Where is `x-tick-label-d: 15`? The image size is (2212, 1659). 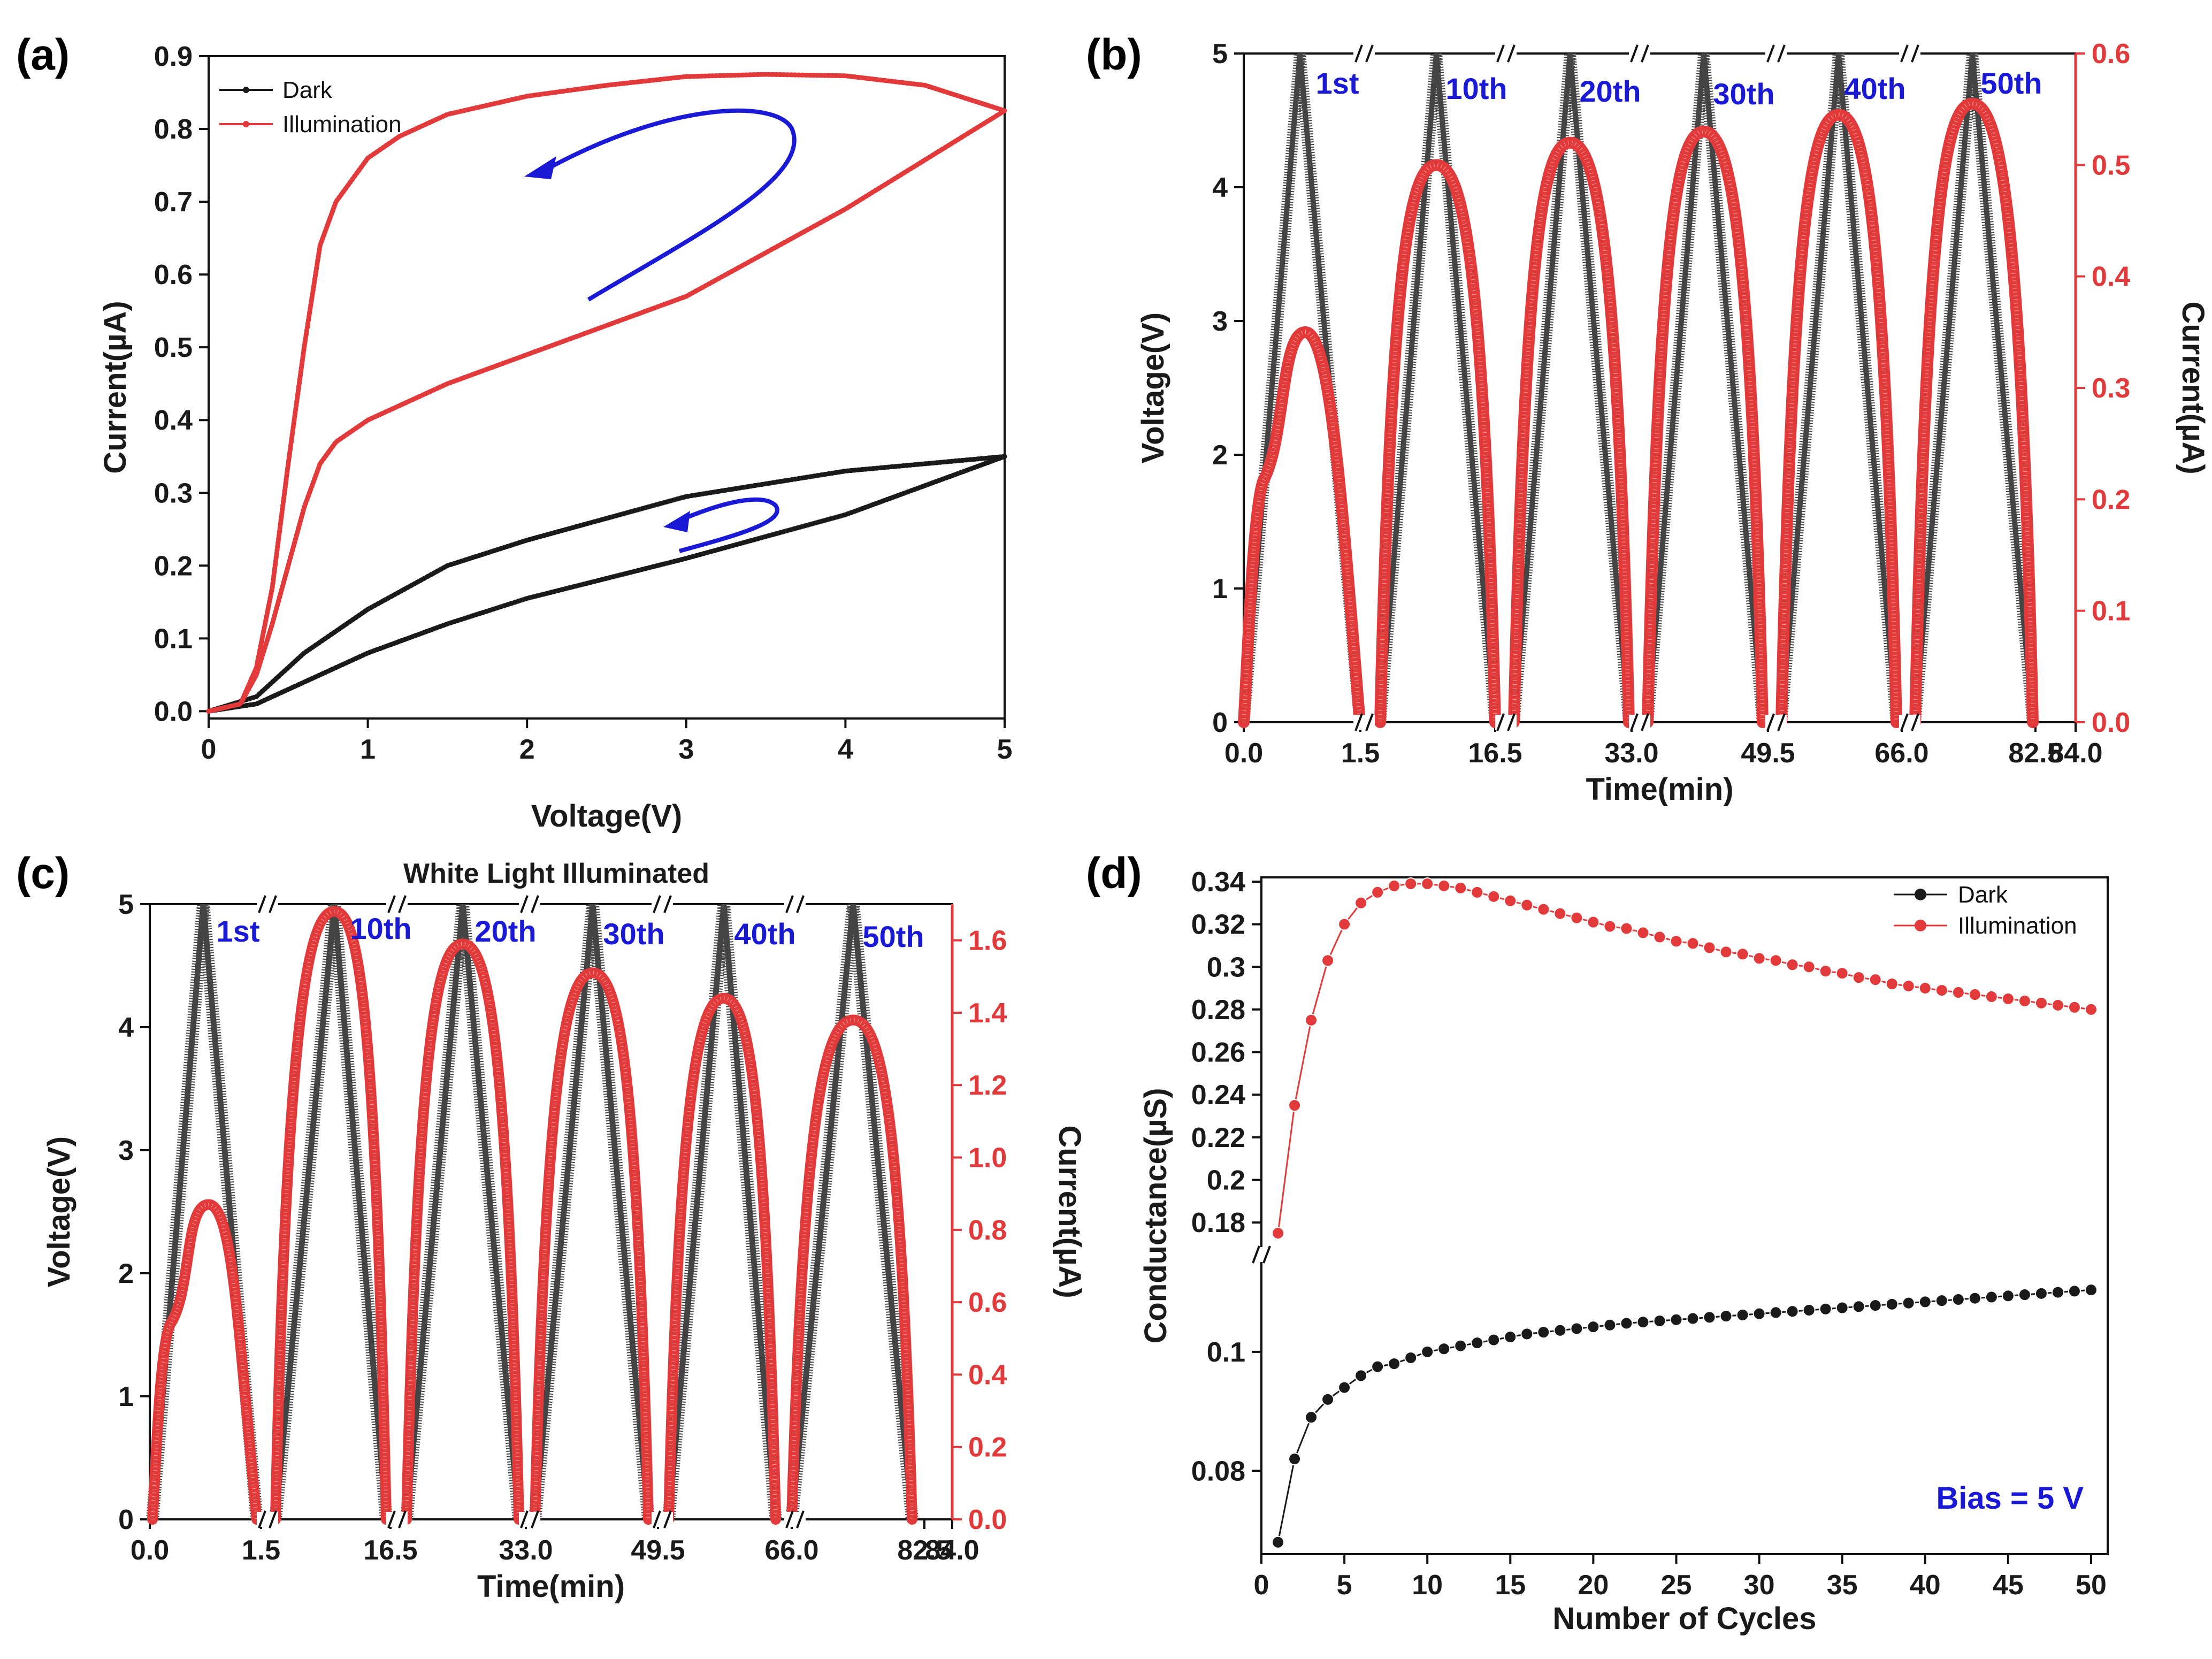 x-tick-label-d: 15 is located at coordinates (1510, 1586).